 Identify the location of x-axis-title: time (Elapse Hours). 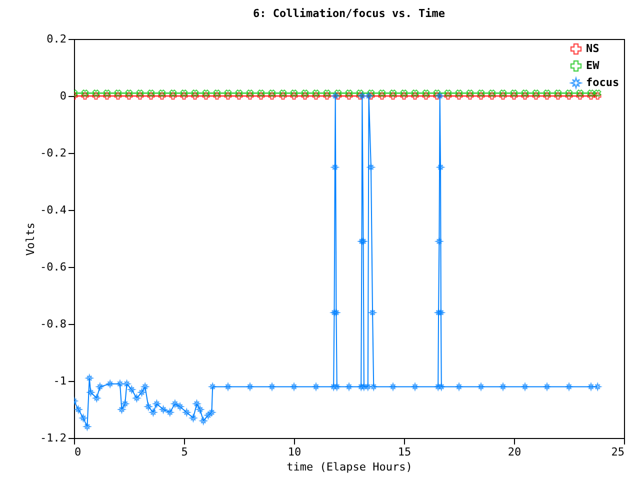
(349, 467).